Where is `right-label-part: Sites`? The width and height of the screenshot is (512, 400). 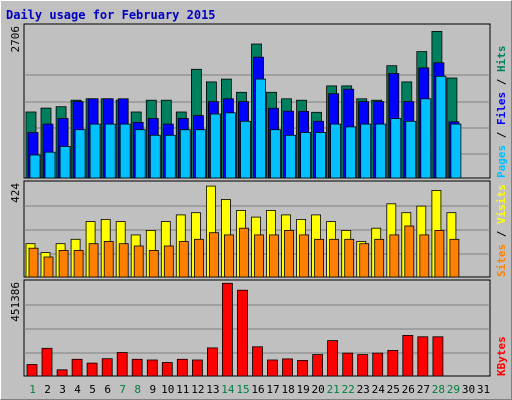
right-label-part: Sites is located at coordinates (501, 260).